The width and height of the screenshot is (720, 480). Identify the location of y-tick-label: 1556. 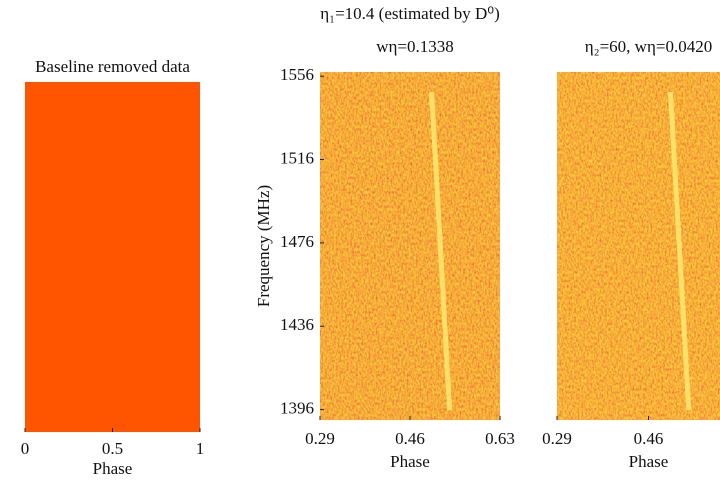
(297, 74).